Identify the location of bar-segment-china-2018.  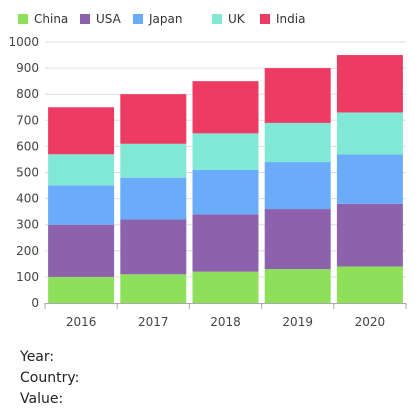
(225, 287).